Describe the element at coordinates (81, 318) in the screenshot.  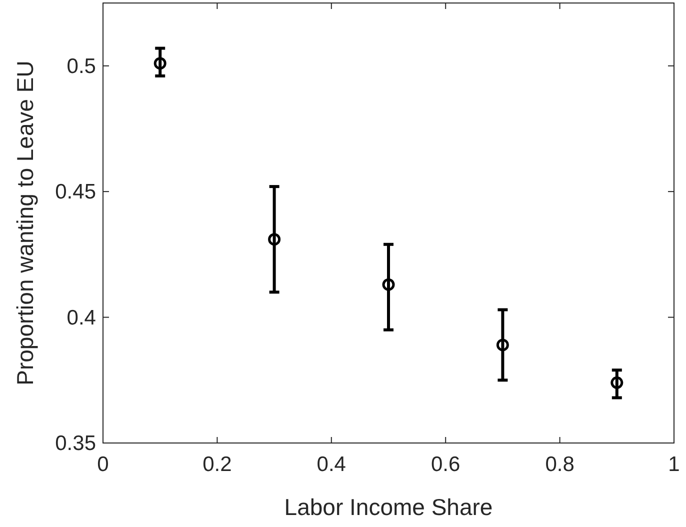
I see `y-tick-label: 0.4` at that location.